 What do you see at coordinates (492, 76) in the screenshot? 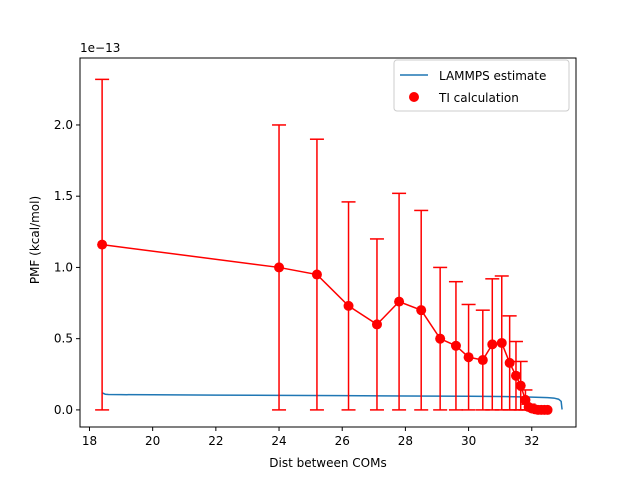
I see `legend-lammps-label: LAMMPS estimate` at bounding box center [492, 76].